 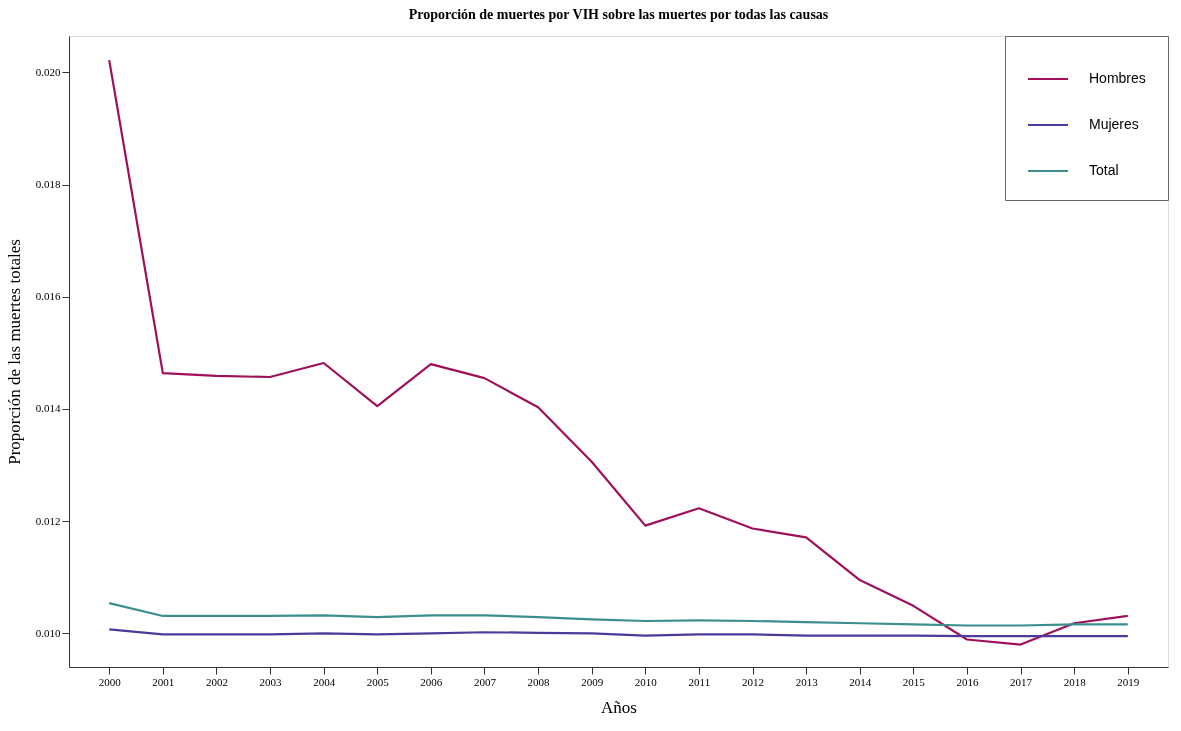 I want to click on y-tick-label: 0.012, so click(x=48, y=520).